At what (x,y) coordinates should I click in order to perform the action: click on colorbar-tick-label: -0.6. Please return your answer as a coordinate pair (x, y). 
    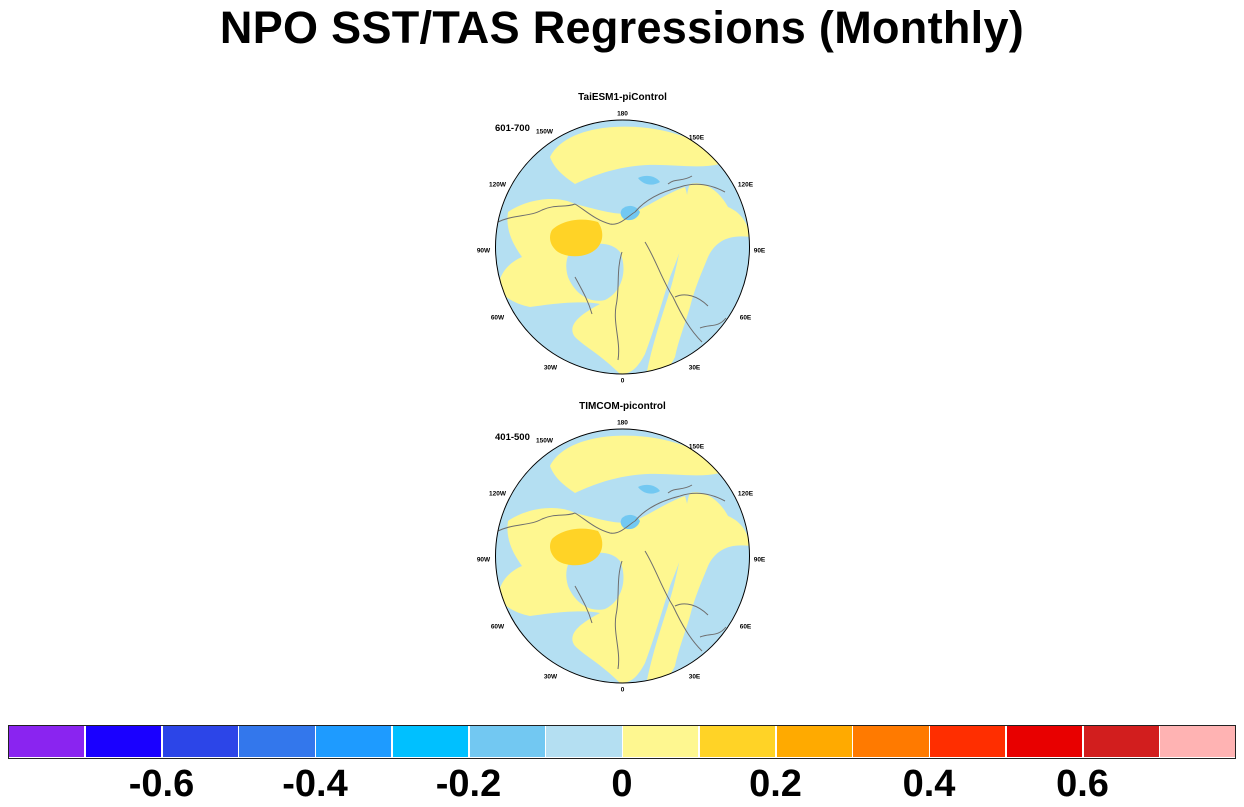
    Looking at the image, I should click on (161, 784).